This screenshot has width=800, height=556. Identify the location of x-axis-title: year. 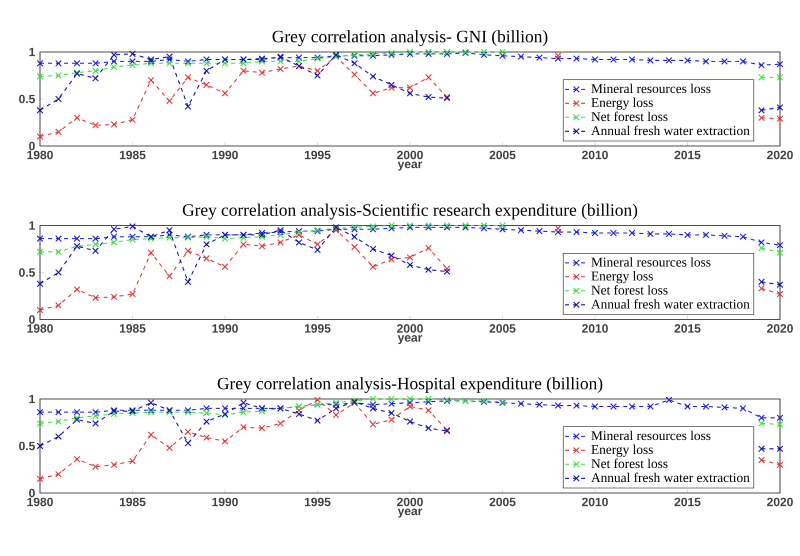
(410, 166).